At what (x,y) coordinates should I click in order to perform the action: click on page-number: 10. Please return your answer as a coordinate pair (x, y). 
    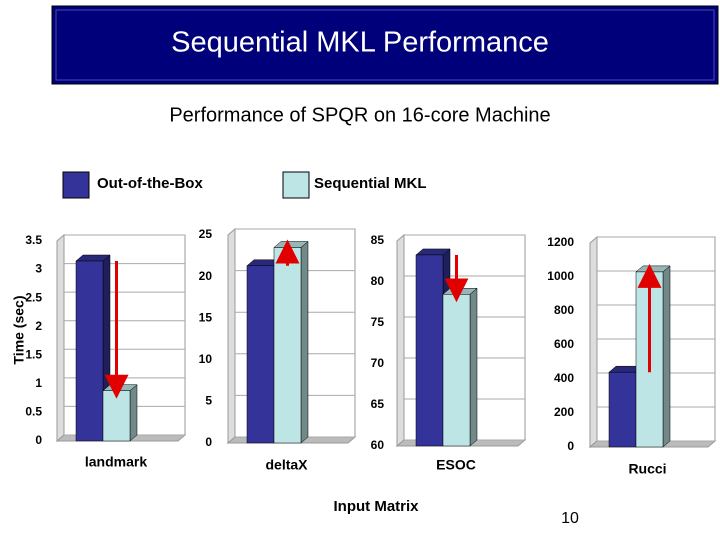
    Looking at the image, I should click on (570, 518).